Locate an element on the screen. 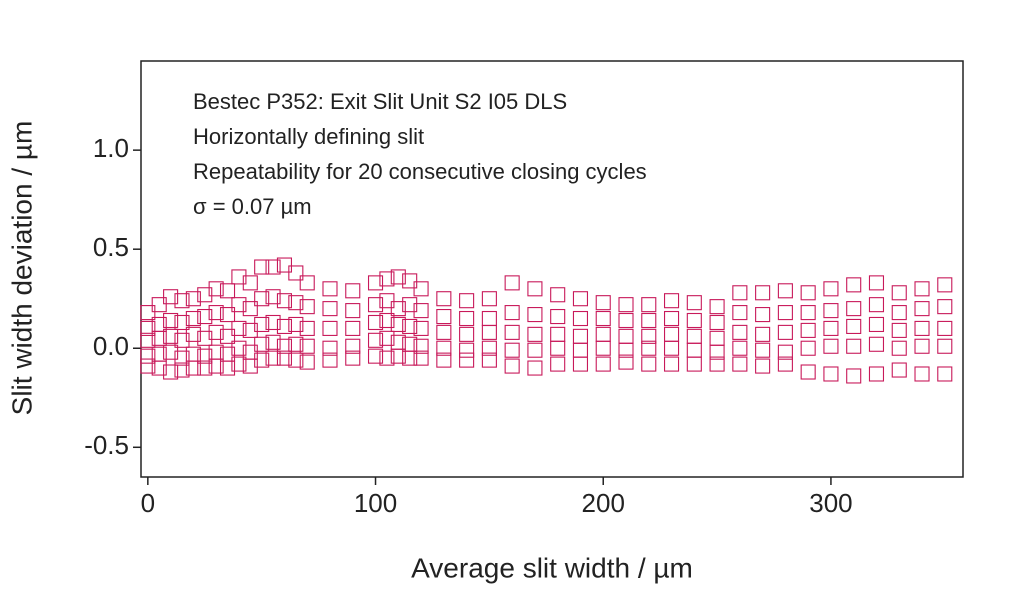  x-tick-label: 0 is located at coordinates (148, 503).